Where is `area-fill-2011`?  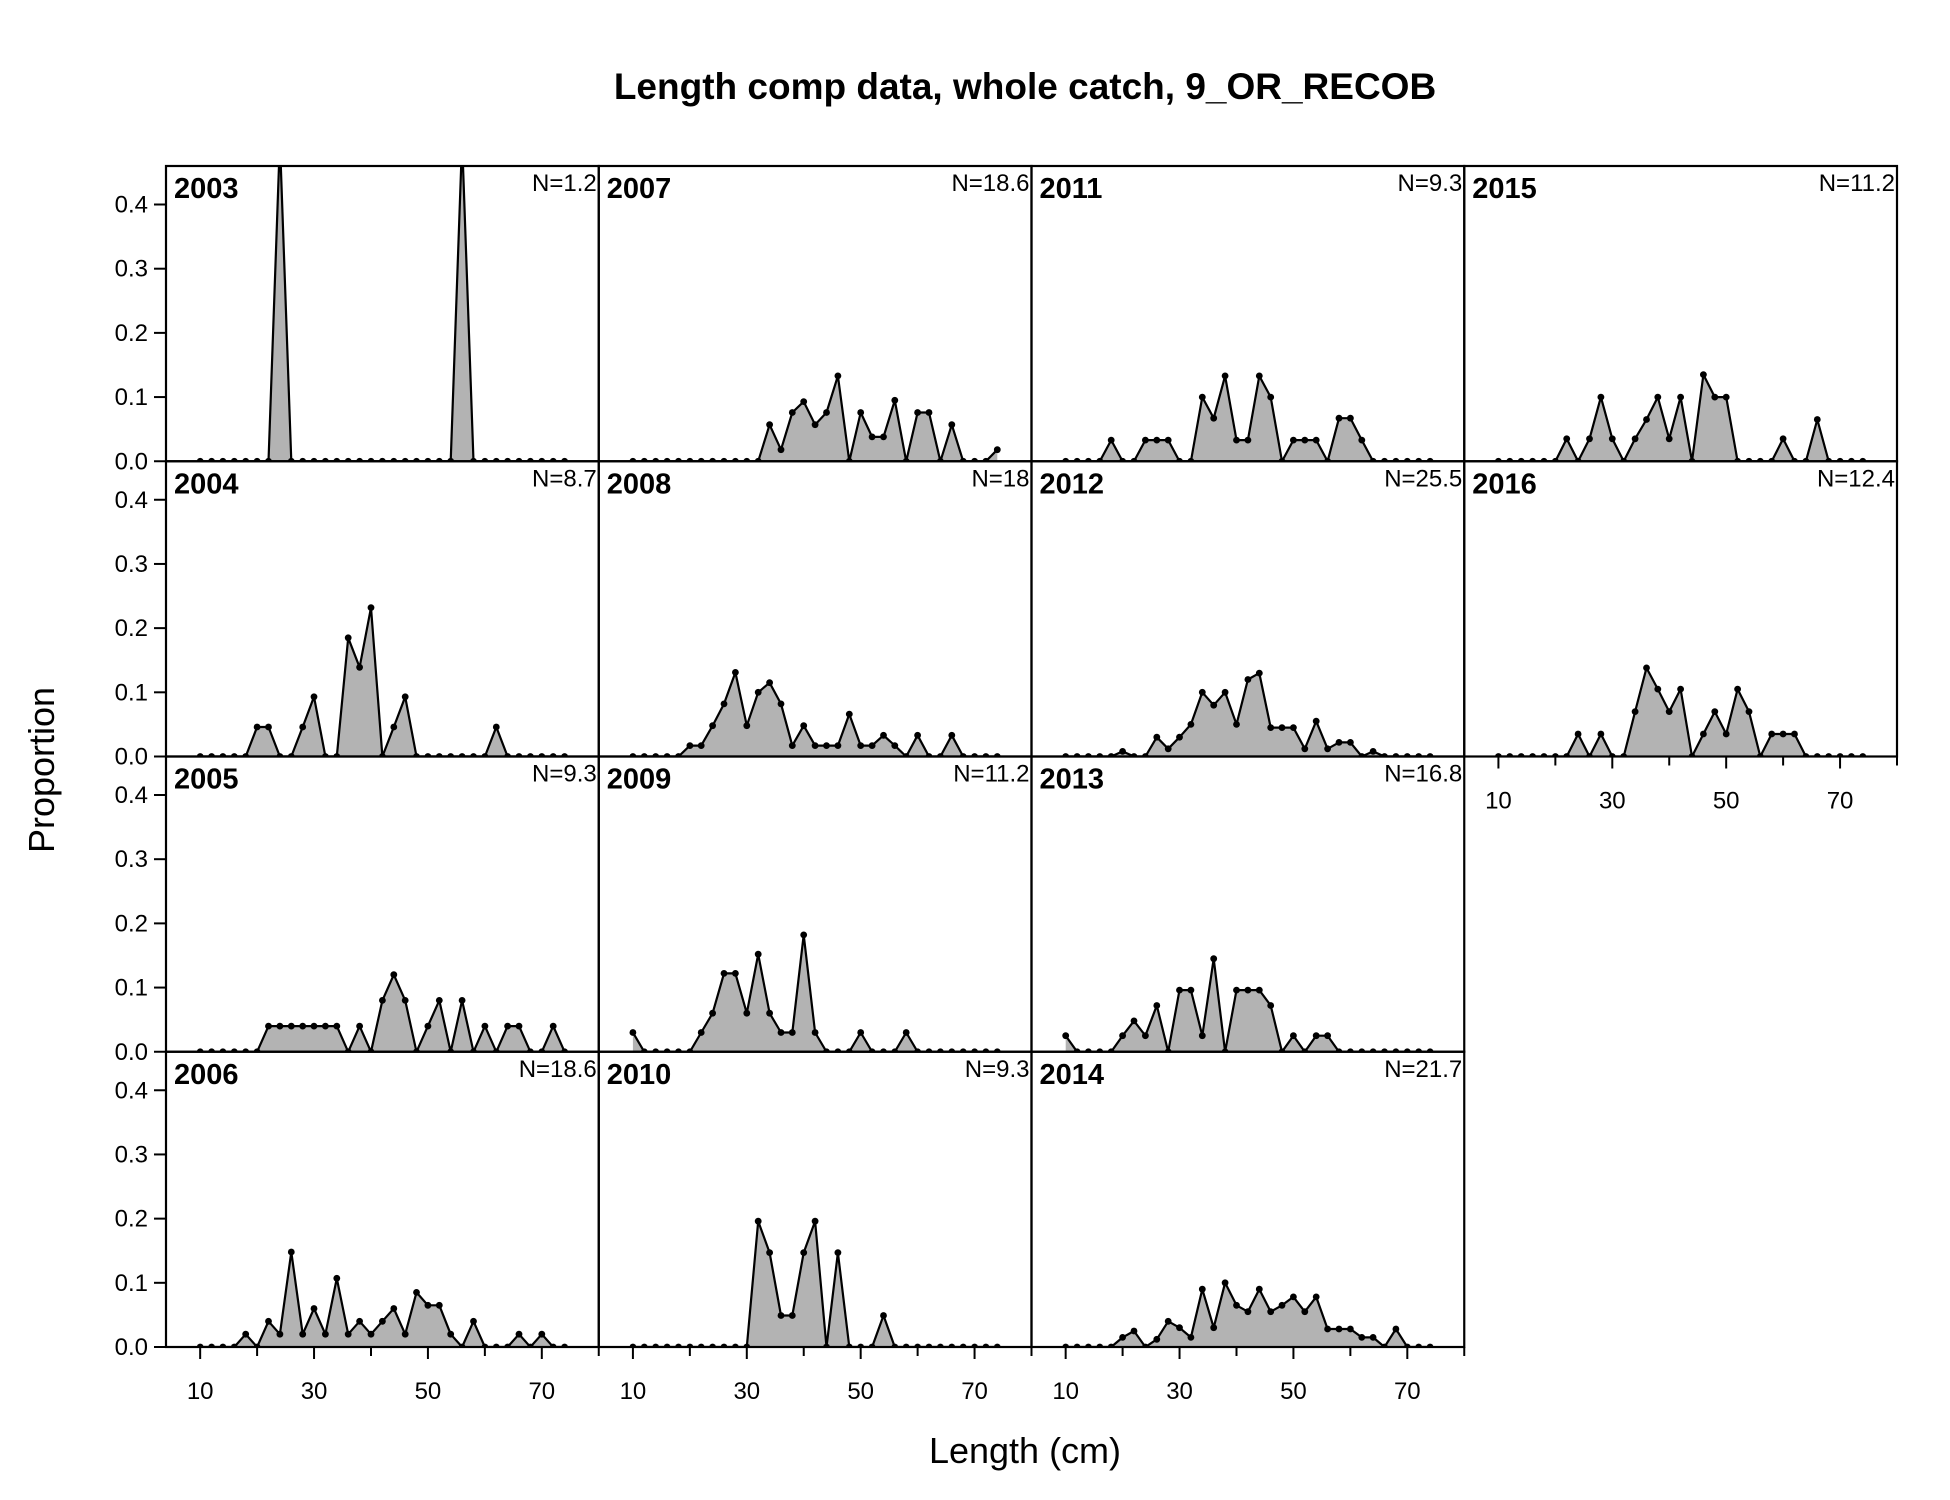
area-fill-2011 is located at coordinates (1236, 418).